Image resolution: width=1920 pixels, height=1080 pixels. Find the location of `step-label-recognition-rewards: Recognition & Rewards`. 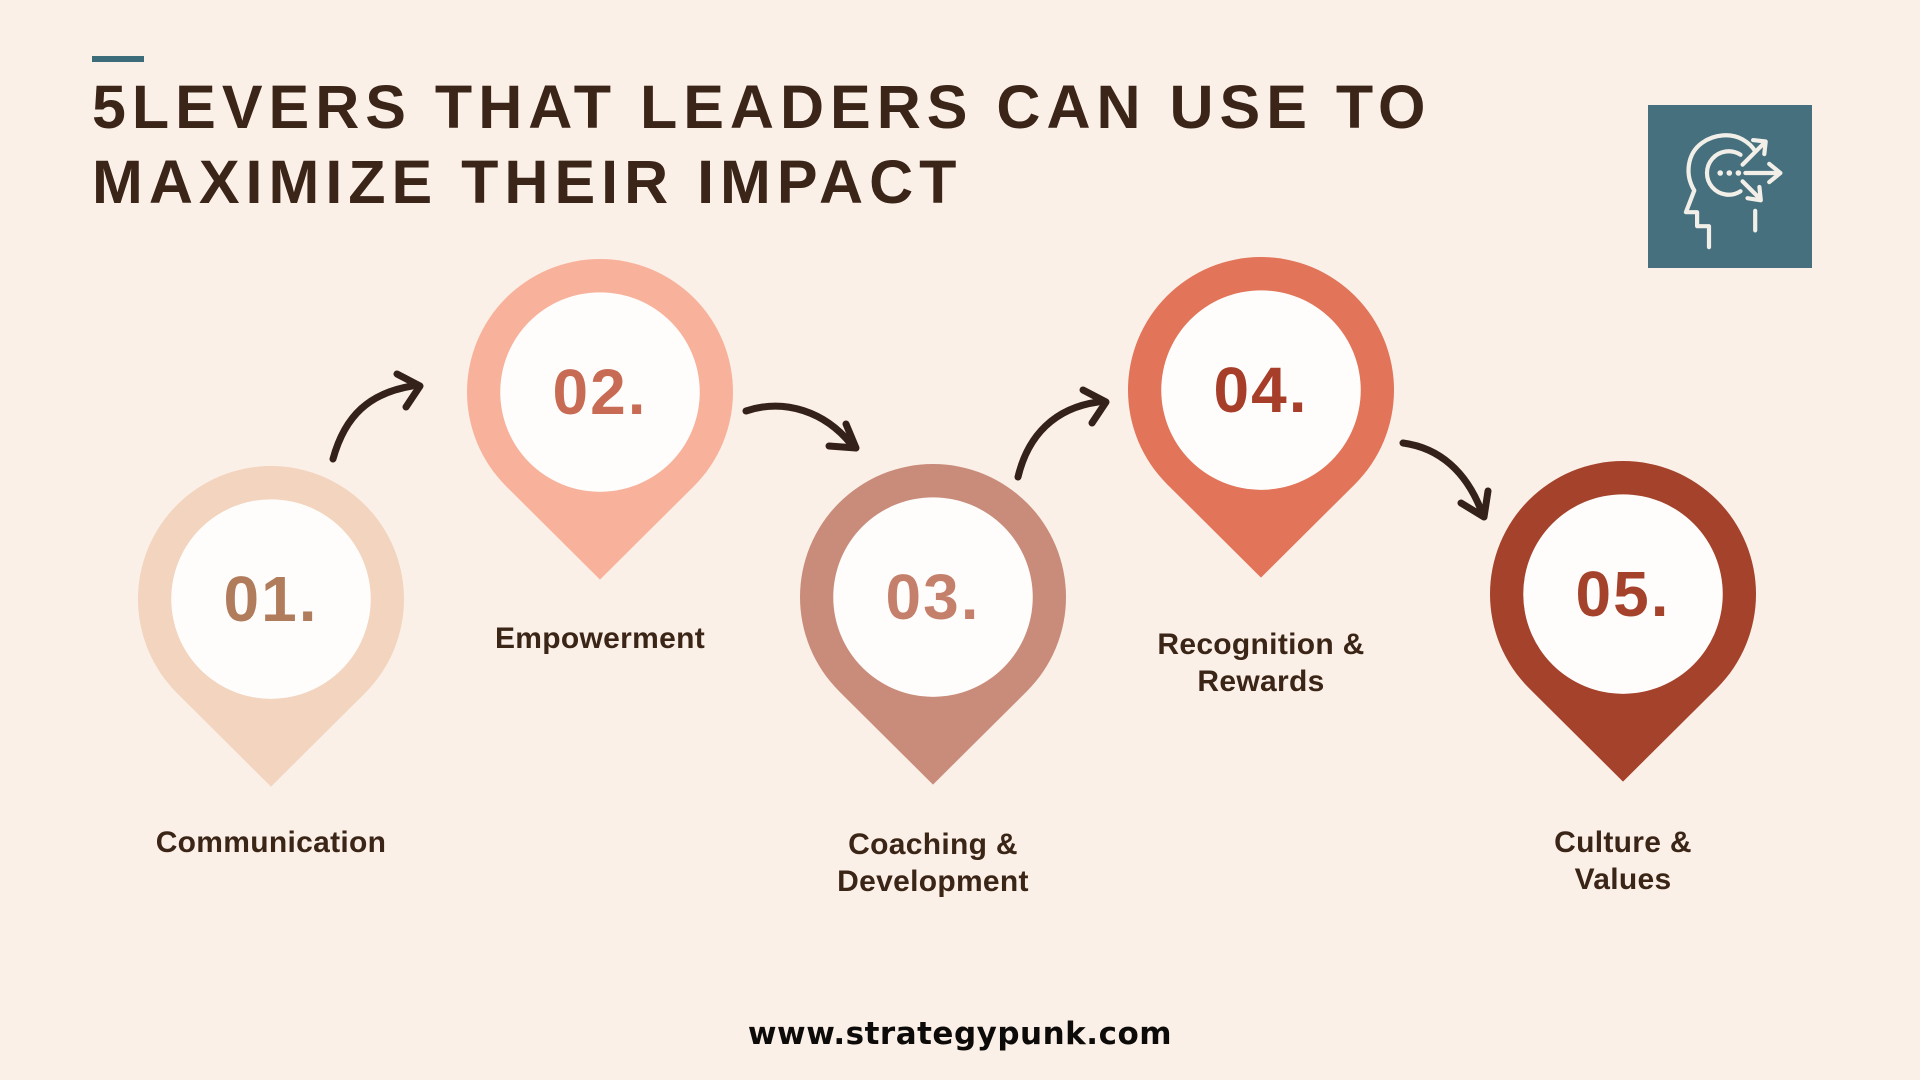

step-label-recognition-rewards: Recognition & Rewards is located at coordinates (1261, 663).